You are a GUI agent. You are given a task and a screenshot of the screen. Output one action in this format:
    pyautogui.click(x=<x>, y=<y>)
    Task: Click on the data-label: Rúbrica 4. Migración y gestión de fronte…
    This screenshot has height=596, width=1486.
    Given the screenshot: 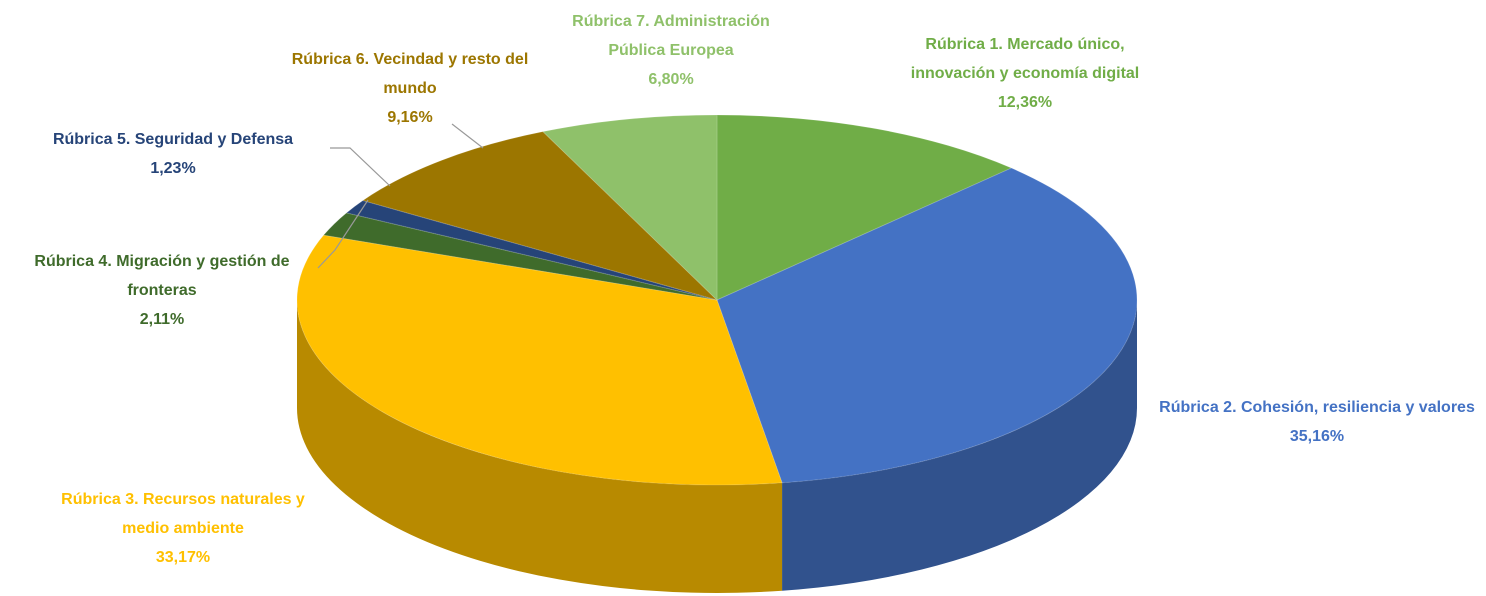 What is the action you would take?
    pyautogui.click(x=162, y=290)
    